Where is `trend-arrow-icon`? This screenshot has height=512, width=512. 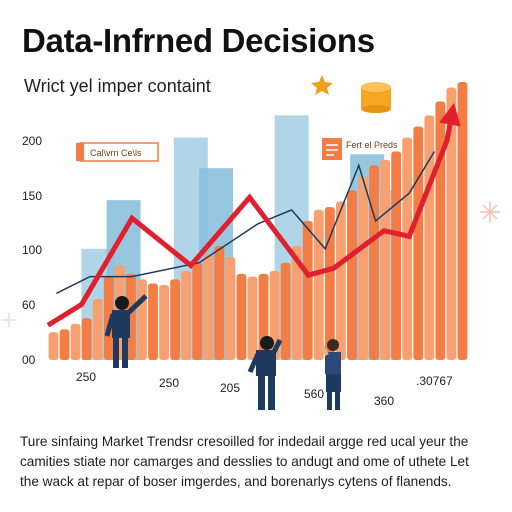
trend-arrow-icon is located at coordinates (450, 114).